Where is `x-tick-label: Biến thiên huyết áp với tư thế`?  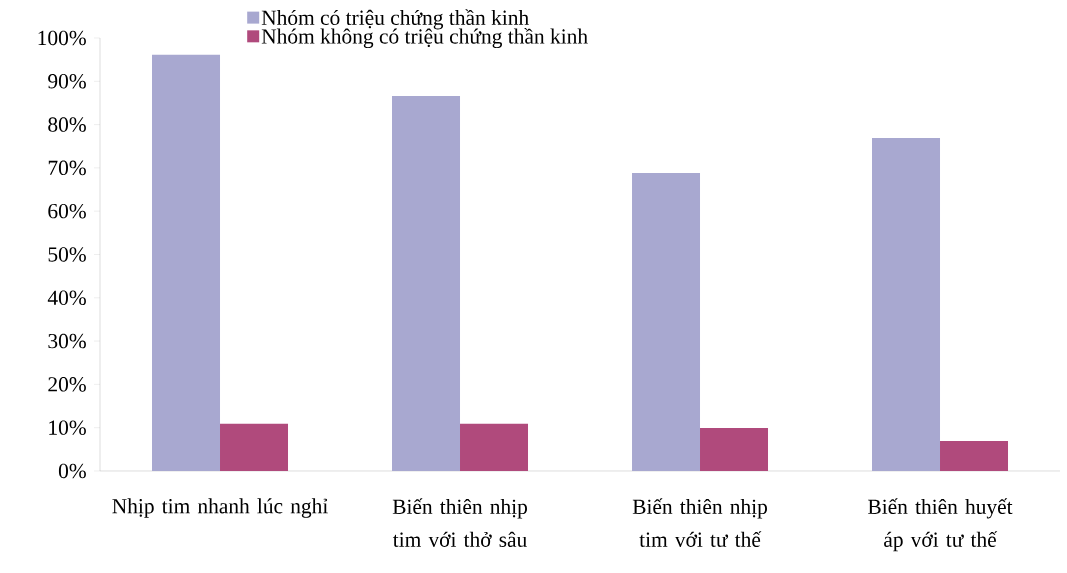
x-tick-label: Biến thiên huyết áp với tư thế is located at coordinates (940, 525).